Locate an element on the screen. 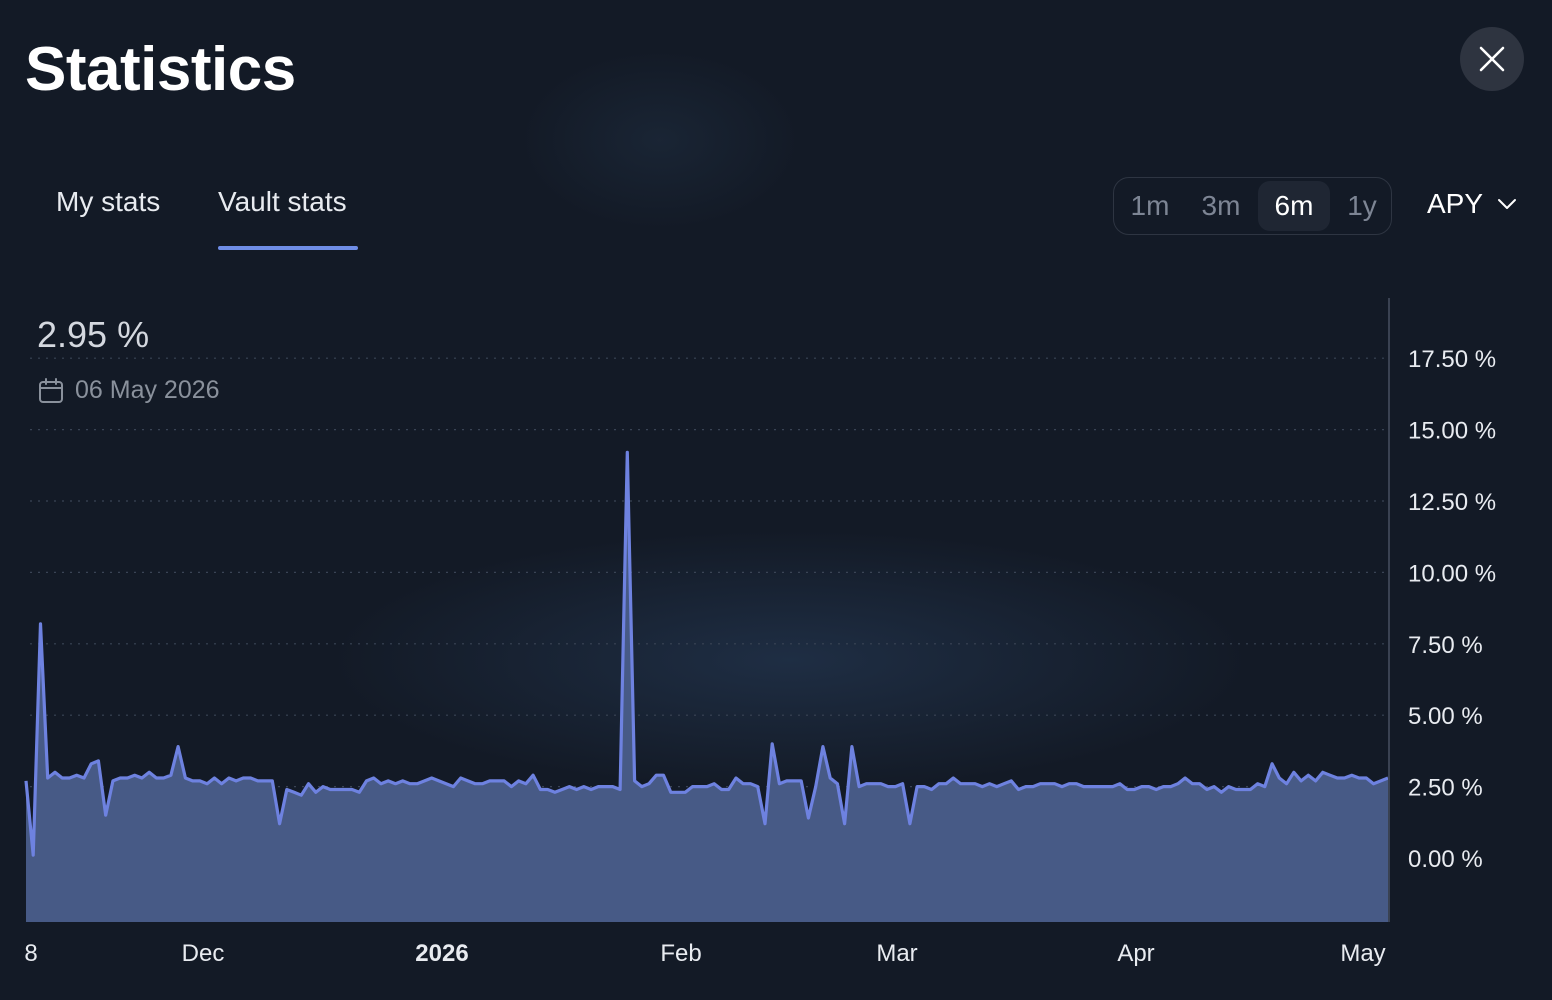 The height and width of the screenshot is (1000, 1552). y-tick-label: 15.00 % is located at coordinates (1452, 431).